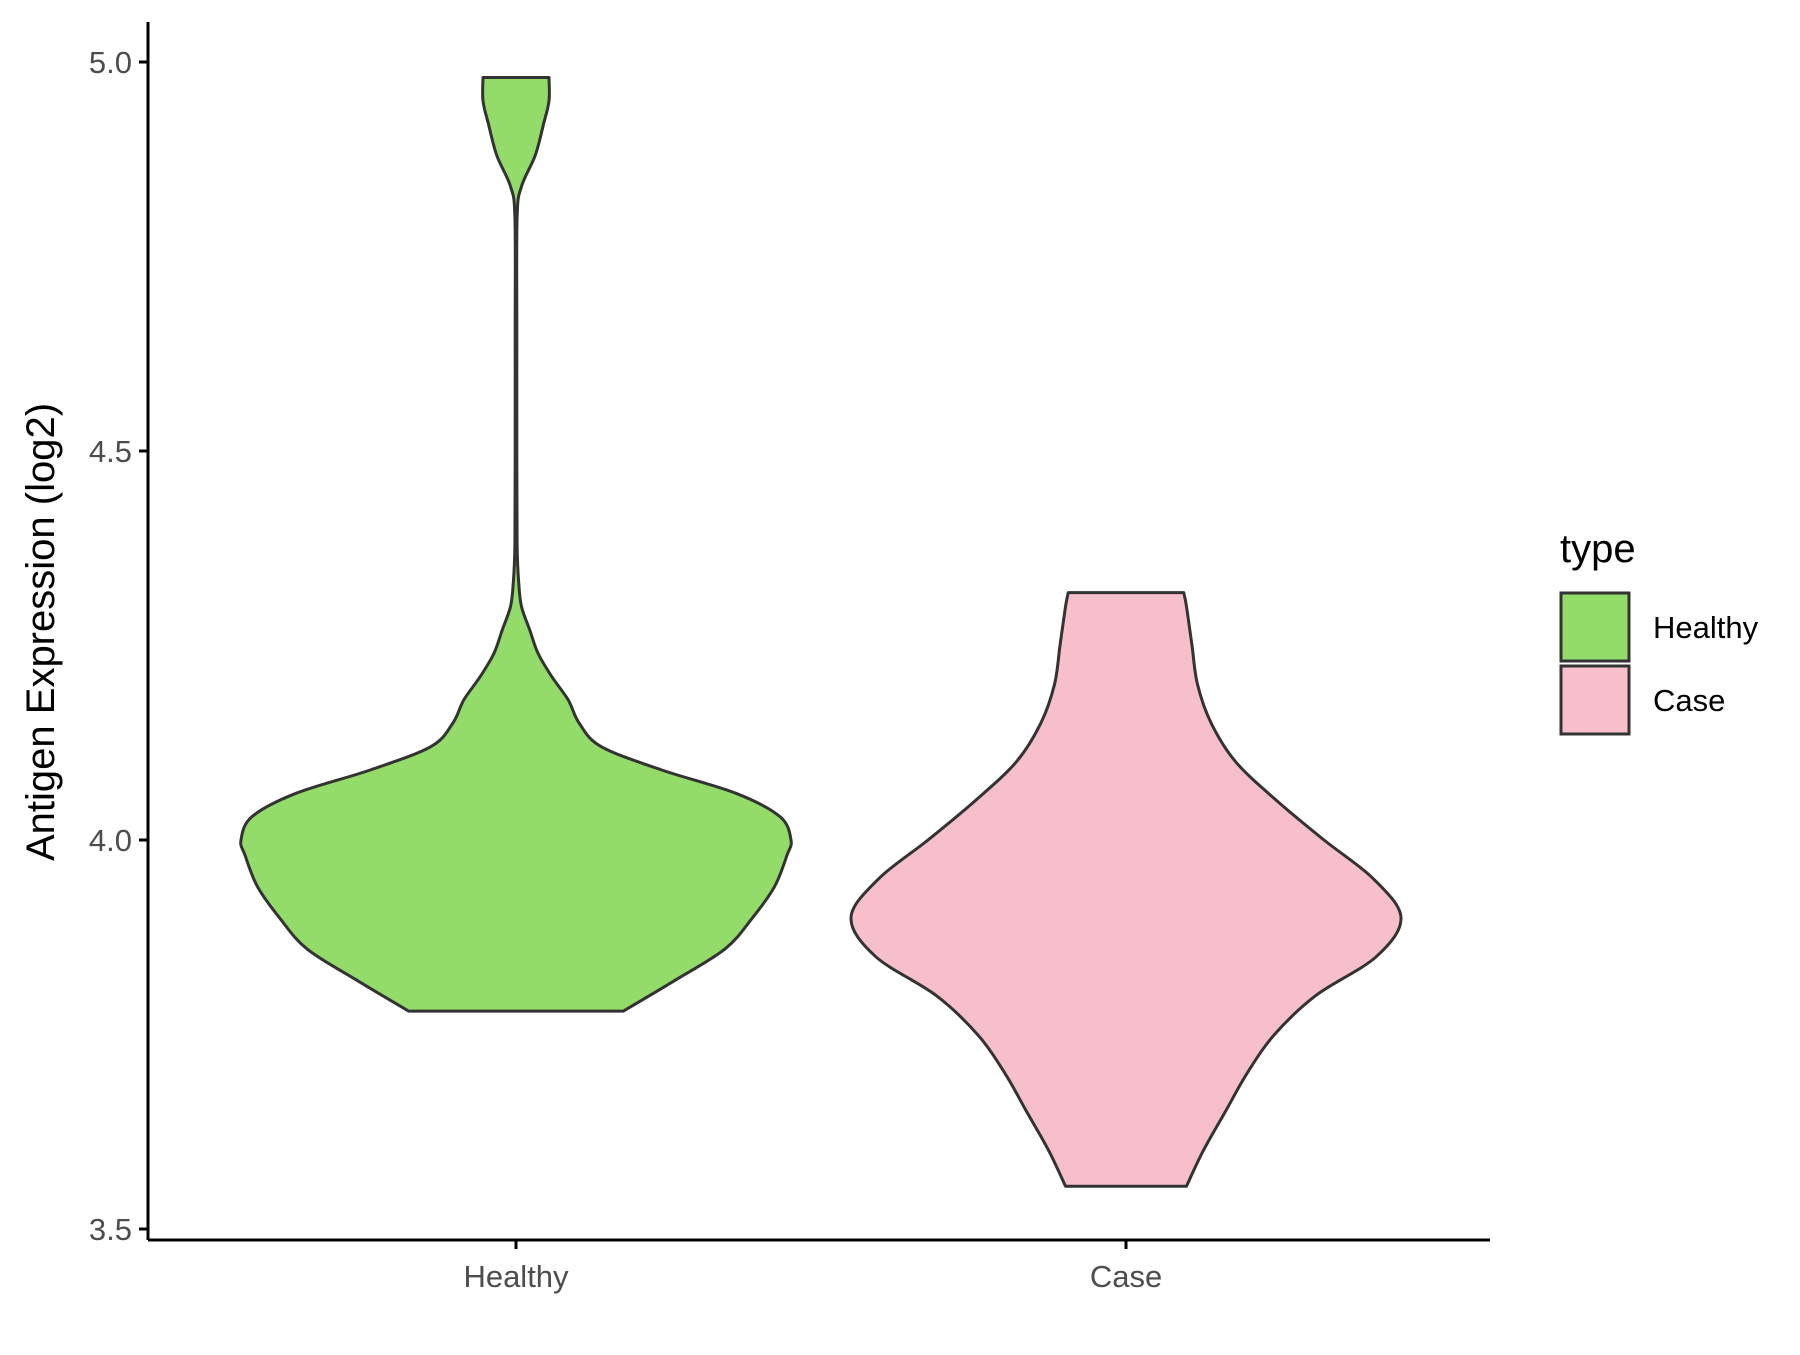 The height and width of the screenshot is (1355, 1800). What do you see at coordinates (812, 1267) in the screenshot?
I see `x-tick-layer: Healthy Case` at bounding box center [812, 1267].